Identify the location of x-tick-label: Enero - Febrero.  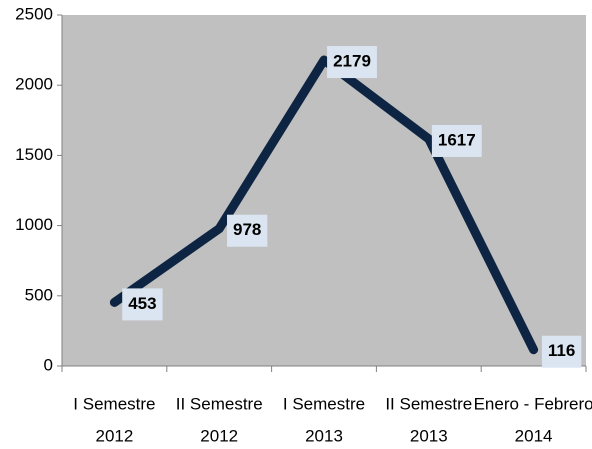
(533, 403).